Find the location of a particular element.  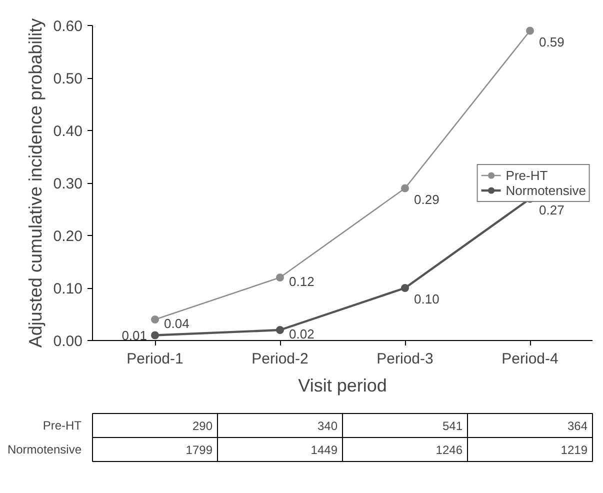

y-tick-label: 0.60 is located at coordinates (68, 26).